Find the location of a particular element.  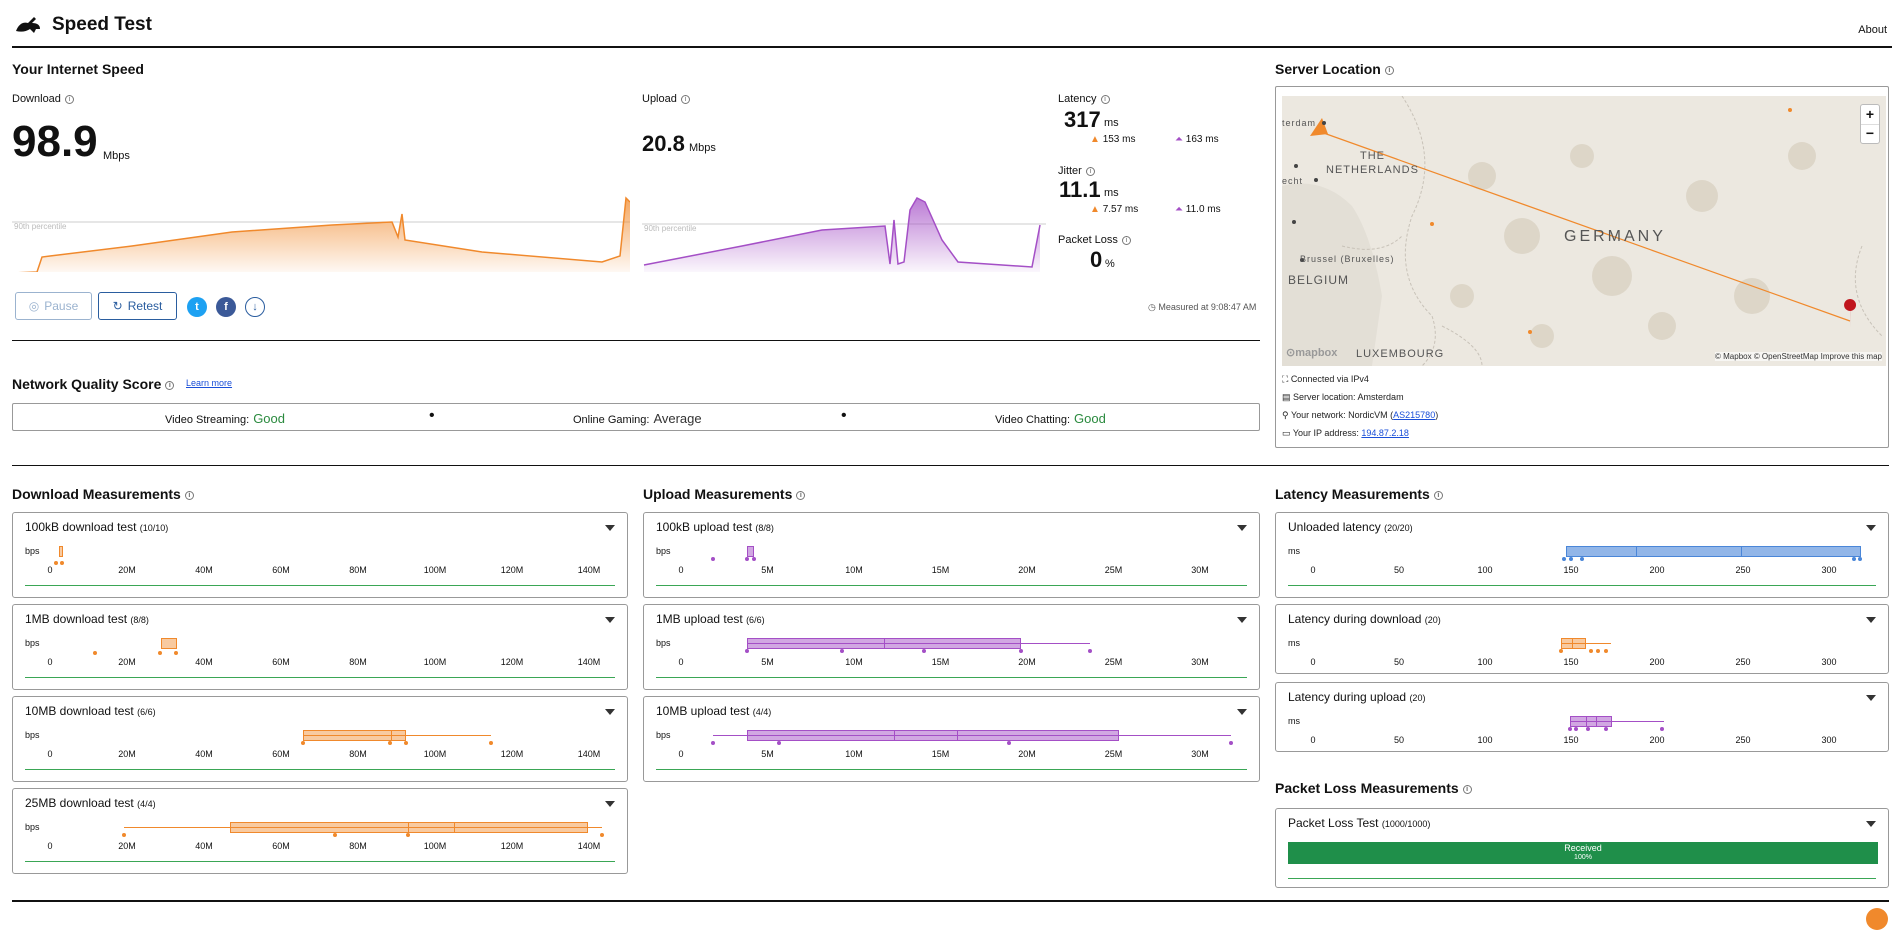

as-number-link: AS215780 is located at coordinates (1414, 415).